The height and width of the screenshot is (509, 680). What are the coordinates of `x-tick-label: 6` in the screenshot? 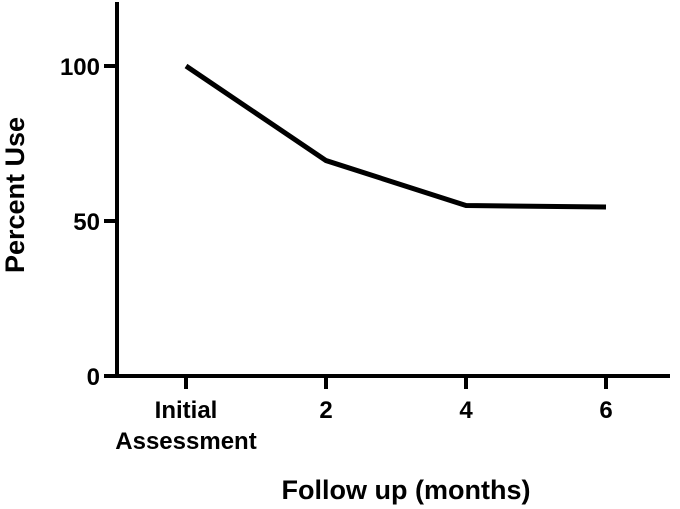 It's located at (605, 410).